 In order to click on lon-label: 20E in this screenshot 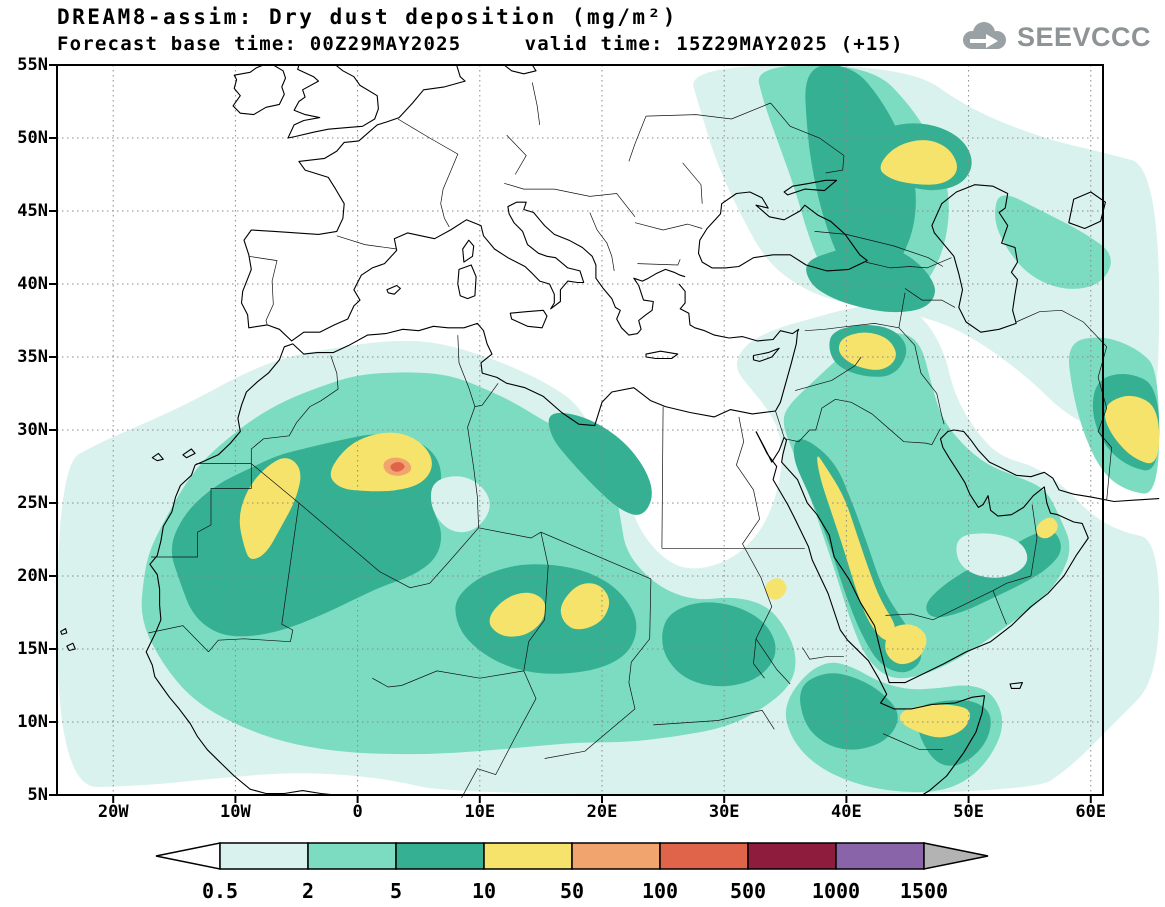, I will do `click(602, 812)`.